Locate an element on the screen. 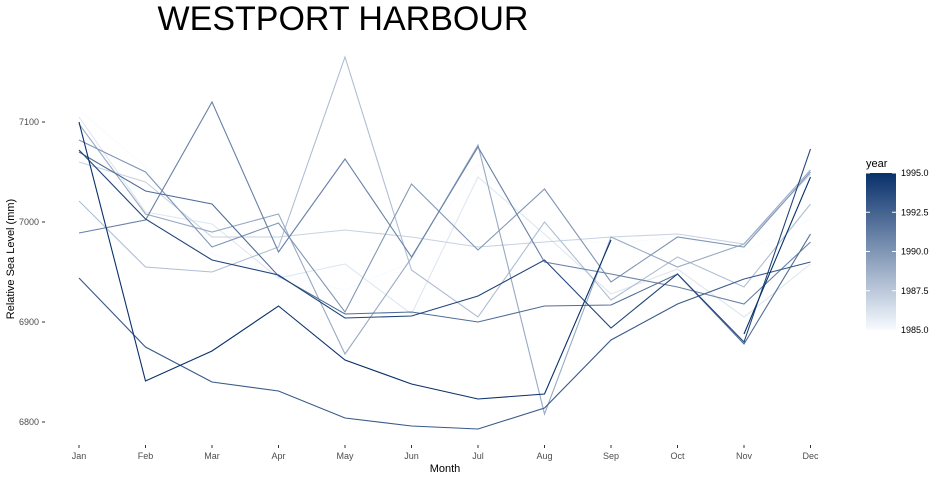  series-line-1987 is located at coordinates (444, 204).